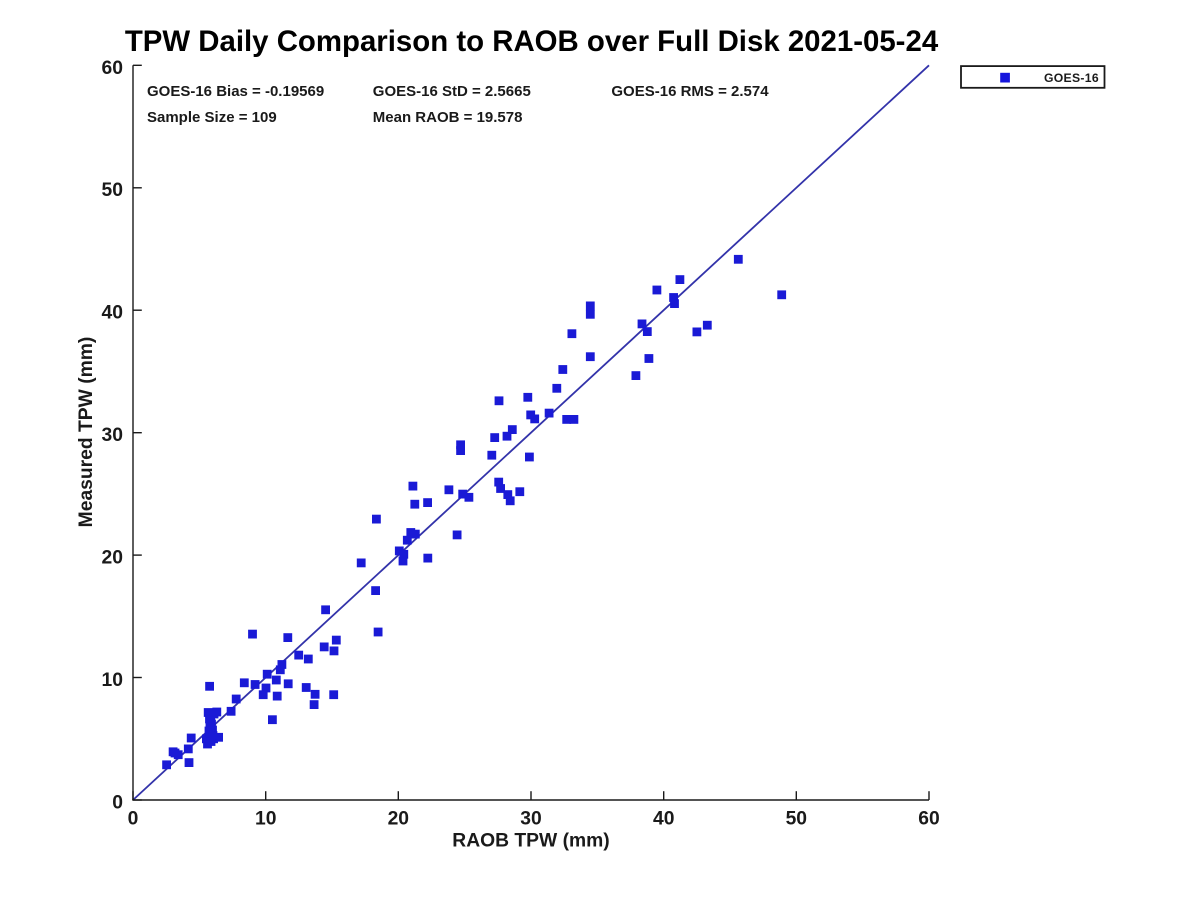 The image size is (1200, 900). What do you see at coordinates (690, 91) in the screenshot?
I see `svg-text: GOES-16 RMS = 2.574` at bounding box center [690, 91].